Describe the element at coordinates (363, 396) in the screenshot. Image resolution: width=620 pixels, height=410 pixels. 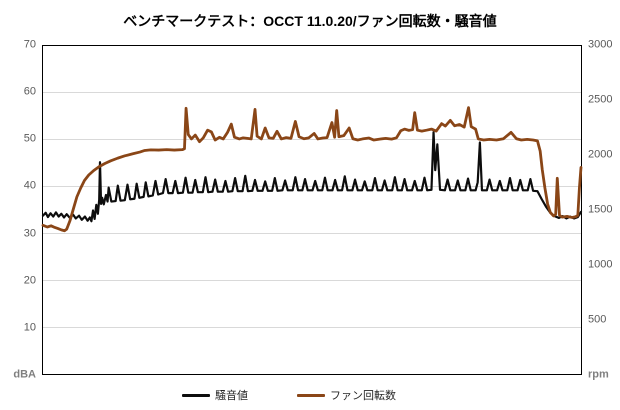
I see `legend-label-fan: ファン回転数` at that location.